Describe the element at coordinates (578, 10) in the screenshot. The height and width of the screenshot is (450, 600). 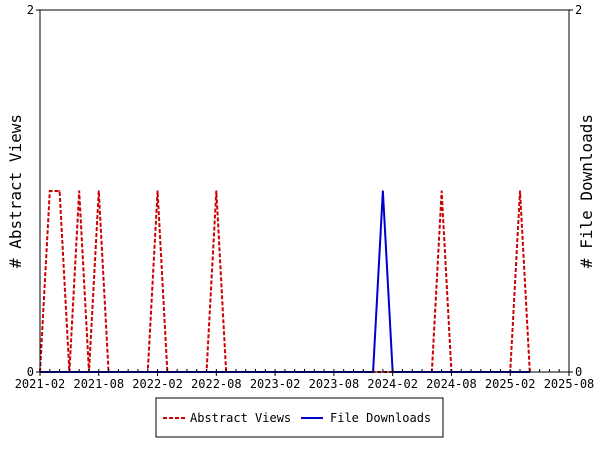
I see `y-tick-label-right: 2` at that location.